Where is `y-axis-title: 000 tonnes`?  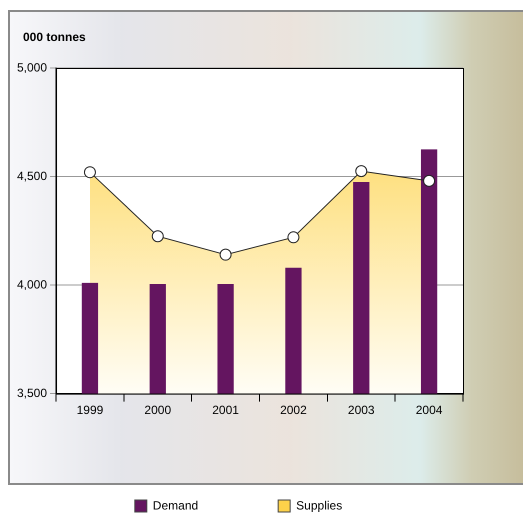 y-axis-title: 000 tonnes is located at coordinates (54, 37).